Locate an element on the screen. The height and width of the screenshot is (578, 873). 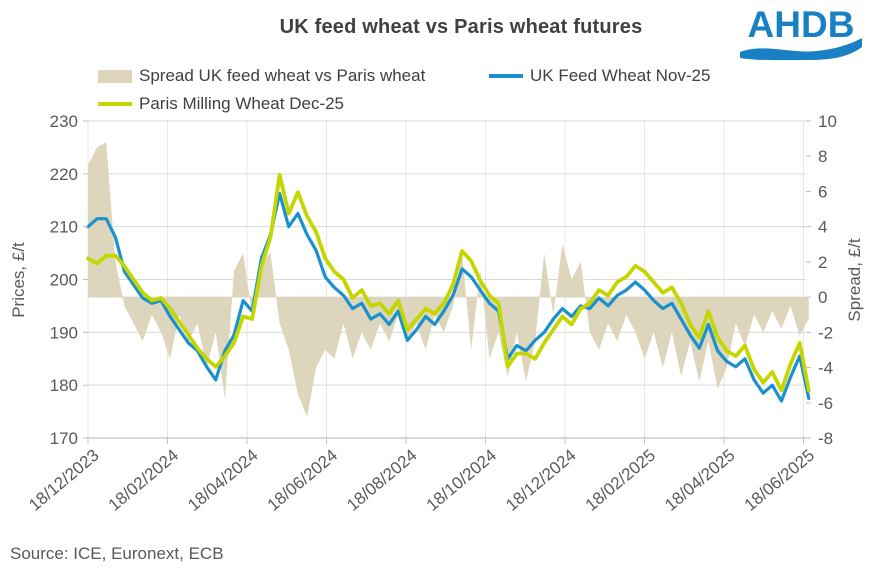
right-y-tick-label: 0 is located at coordinates (822, 297).